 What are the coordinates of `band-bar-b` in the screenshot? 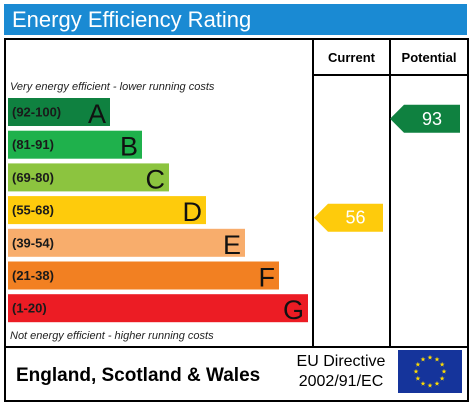 It's located at (75, 144).